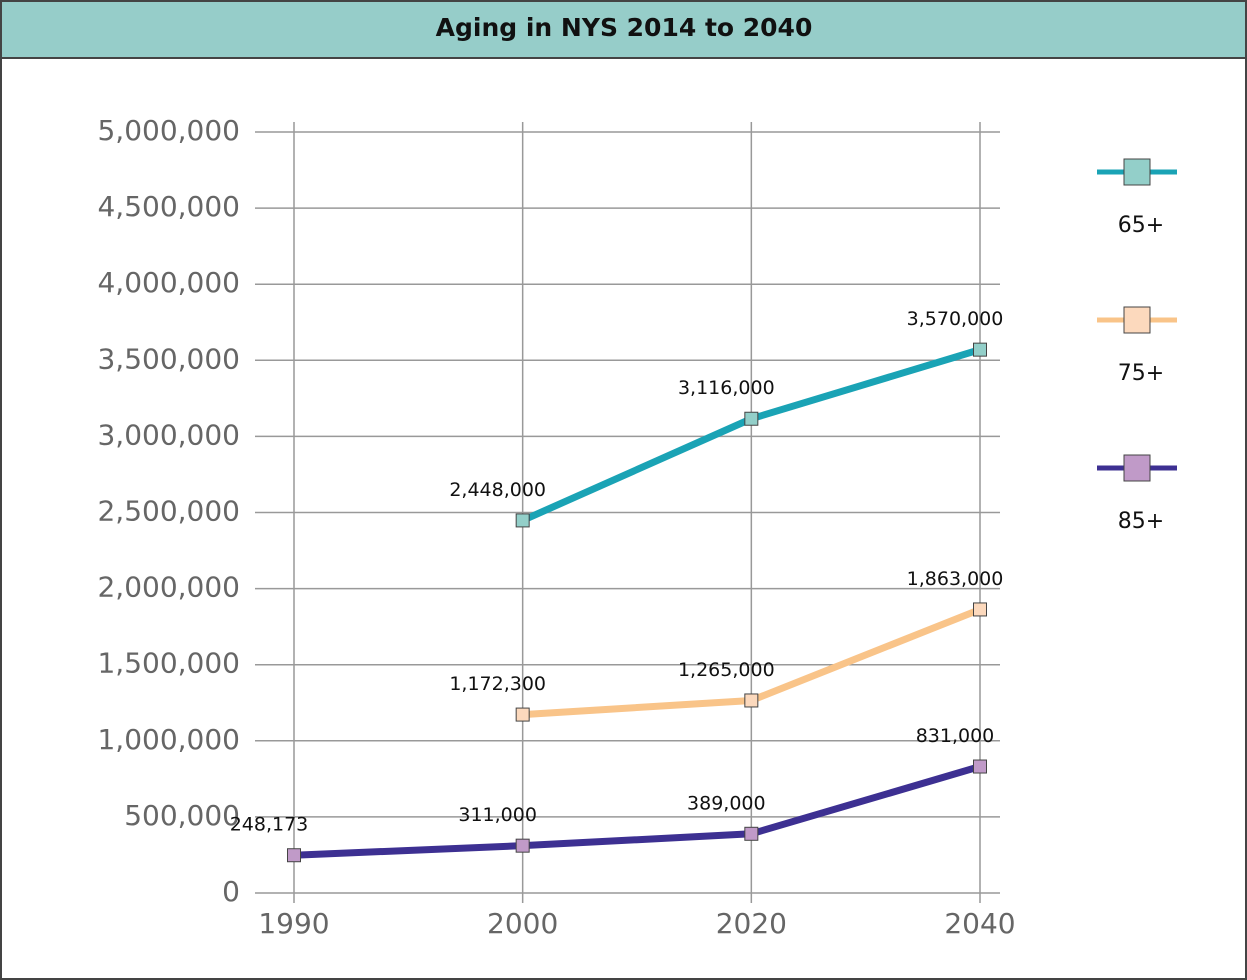 The image size is (1247, 980). Describe the element at coordinates (182, 815) in the screenshot. I see `y-tick-label: 500,000` at that location.